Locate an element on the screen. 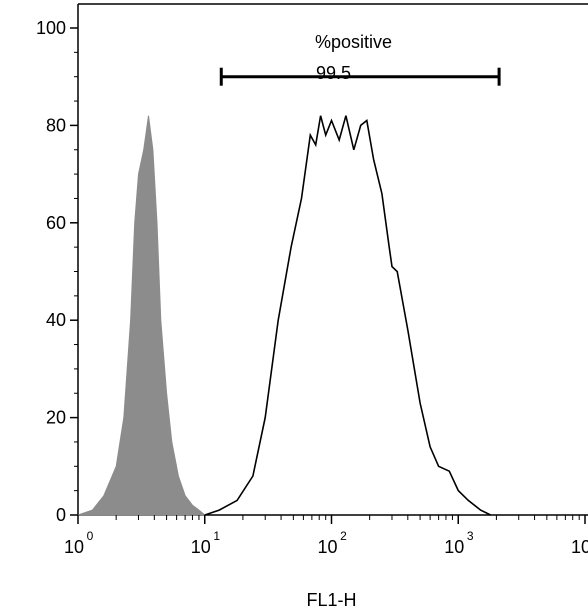 Image resolution: width=588 pixels, height=612 pixels. x-tick-exponent: 0 is located at coordinates (90, 536).